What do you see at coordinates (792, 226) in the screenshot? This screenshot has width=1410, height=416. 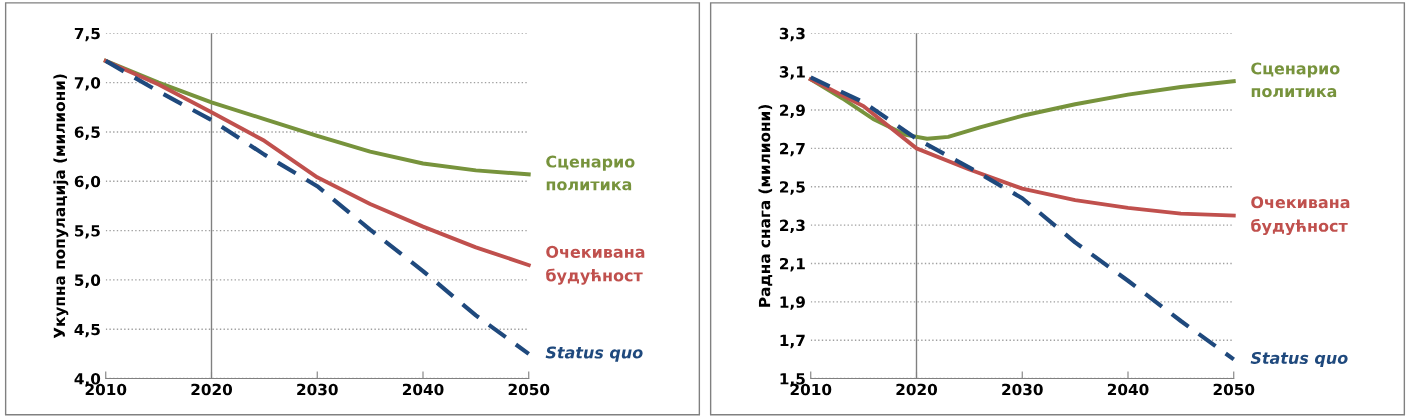 I see `y-tick-label: 2,3` at bounding box center [792, 226].